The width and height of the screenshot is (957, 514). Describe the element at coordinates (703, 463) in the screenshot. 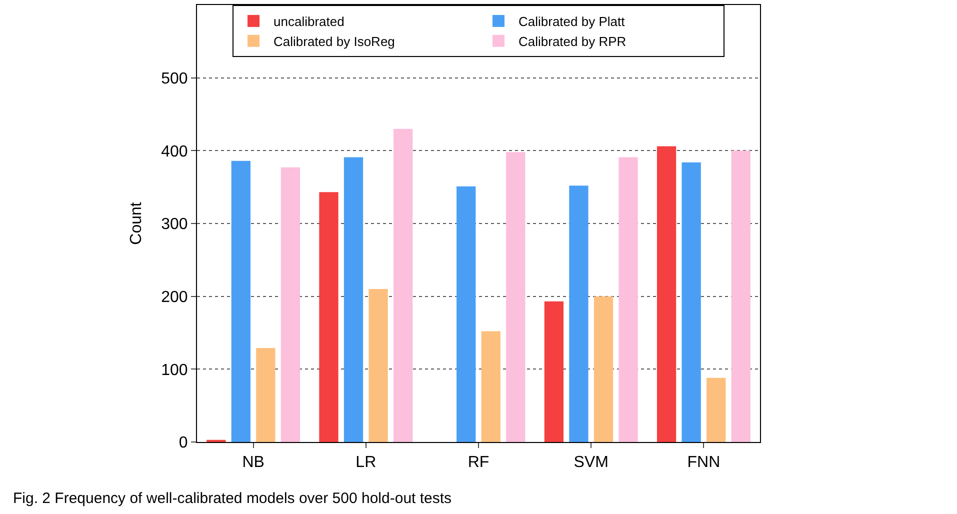

I see `x-tick-label: FNN` at that location.